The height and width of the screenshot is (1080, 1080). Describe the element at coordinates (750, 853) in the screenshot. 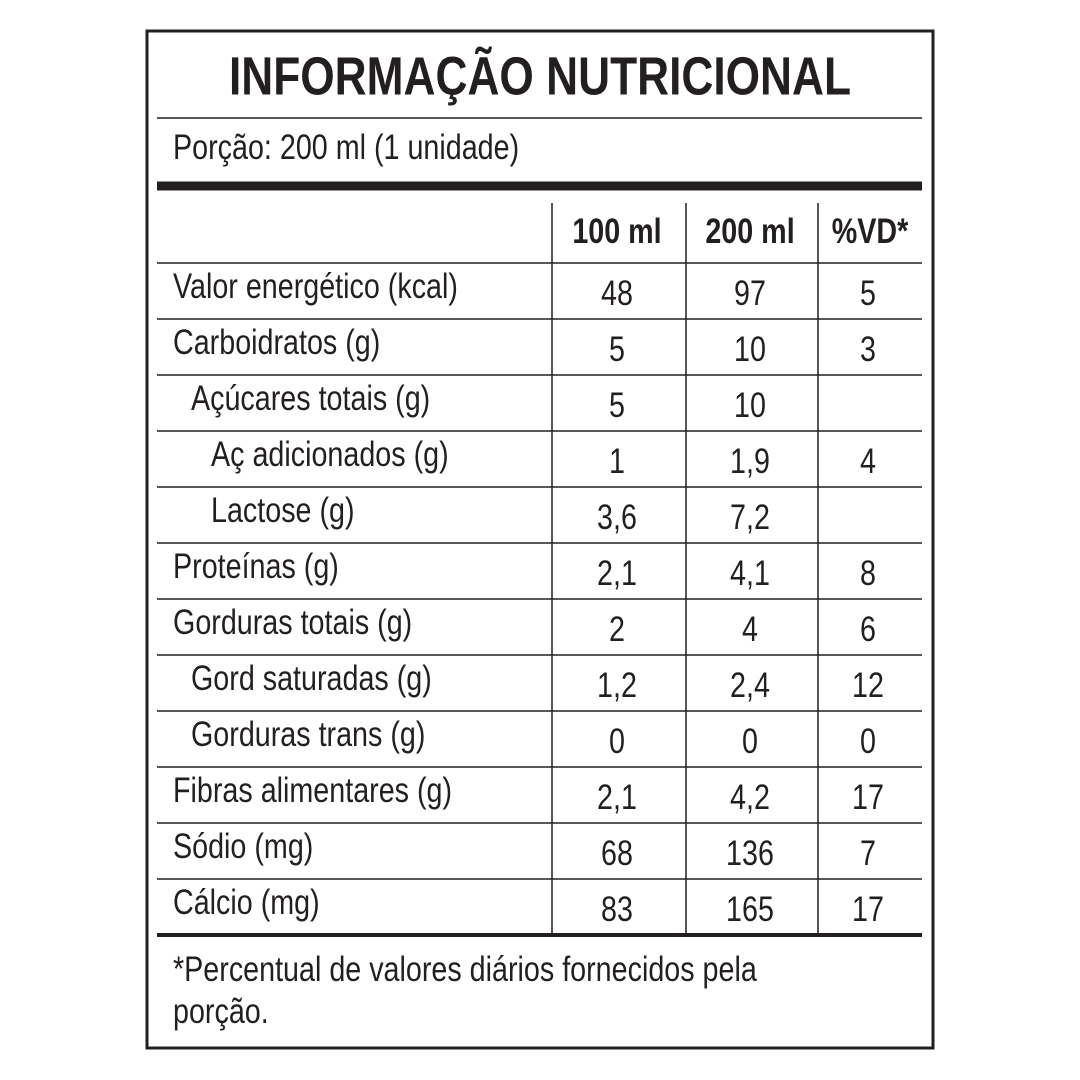

I see `cell-value: 136` at that location.